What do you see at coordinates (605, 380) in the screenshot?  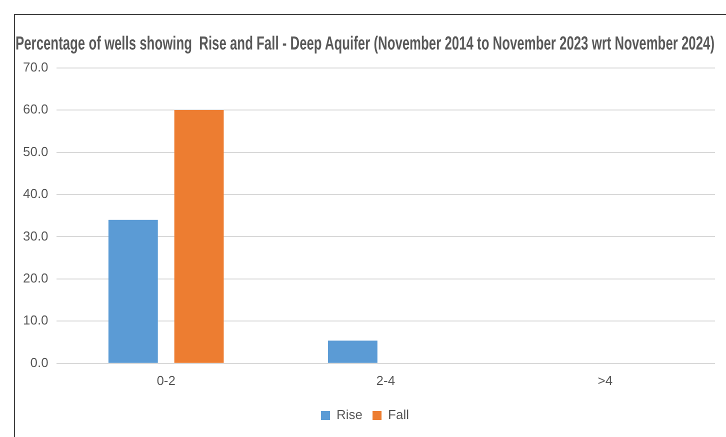 I see `x-tick-label: >4` at bounding box center [605, 380].